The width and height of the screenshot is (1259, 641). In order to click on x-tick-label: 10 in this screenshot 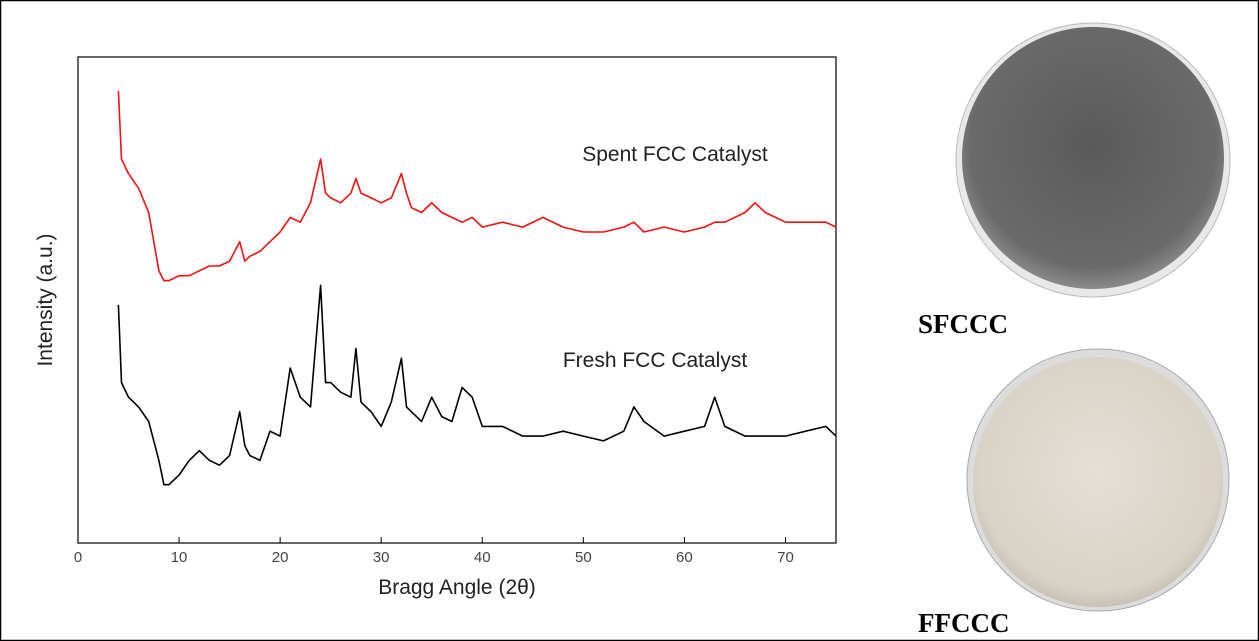, I will do `click(179, 557)`.